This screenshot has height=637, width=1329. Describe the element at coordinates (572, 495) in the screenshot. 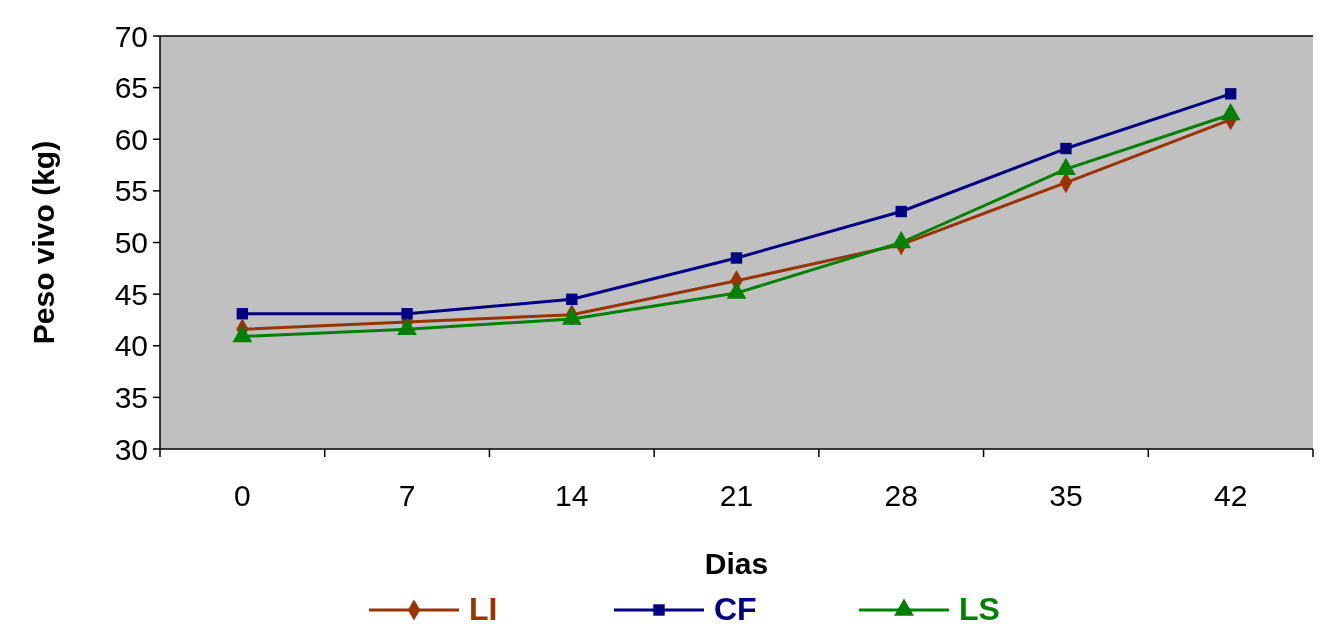

I see `x-tick-label: 14` at that location.